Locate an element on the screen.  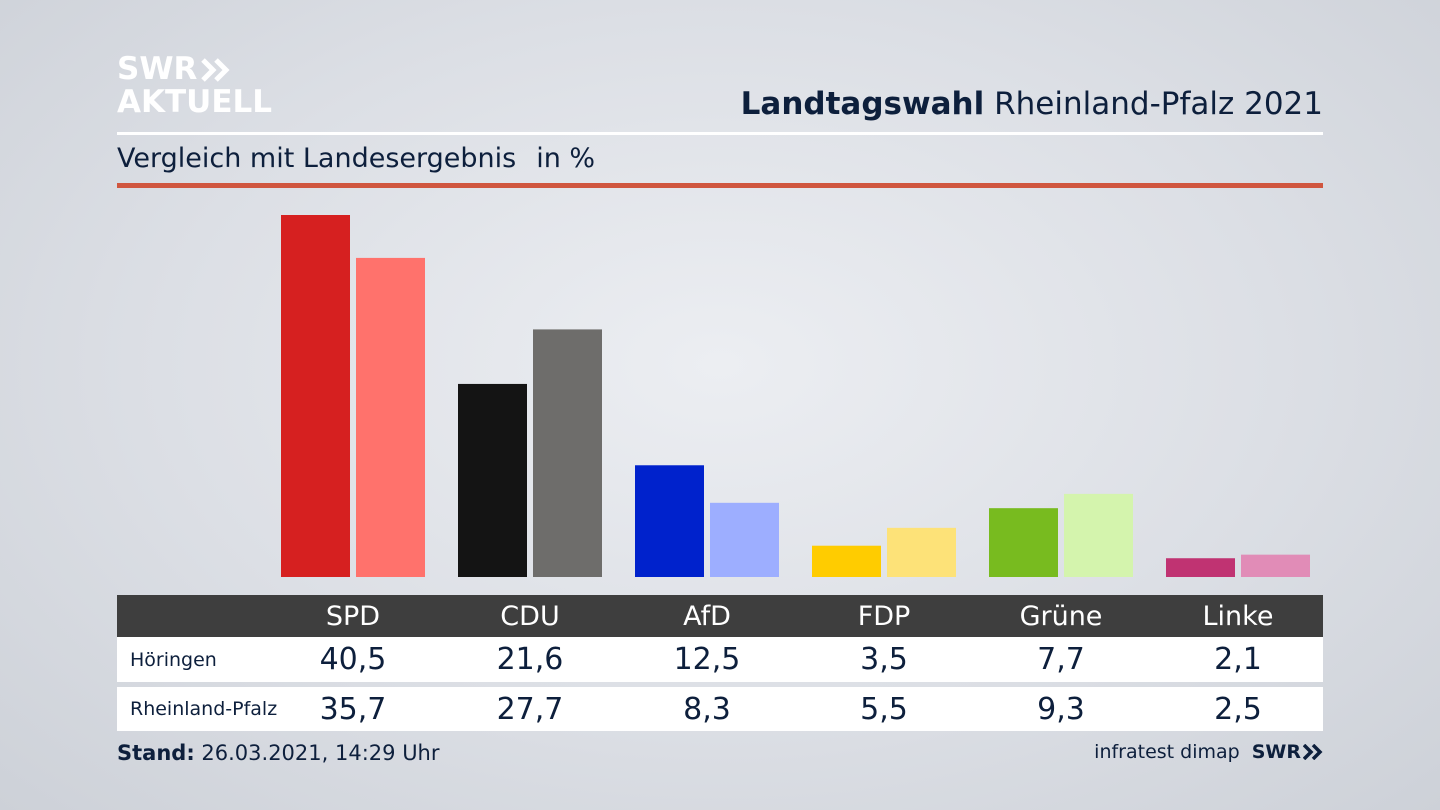
timestamp: Stand: 26.03.2021, 14:29 Uhr is located at coordinates (278, 753).